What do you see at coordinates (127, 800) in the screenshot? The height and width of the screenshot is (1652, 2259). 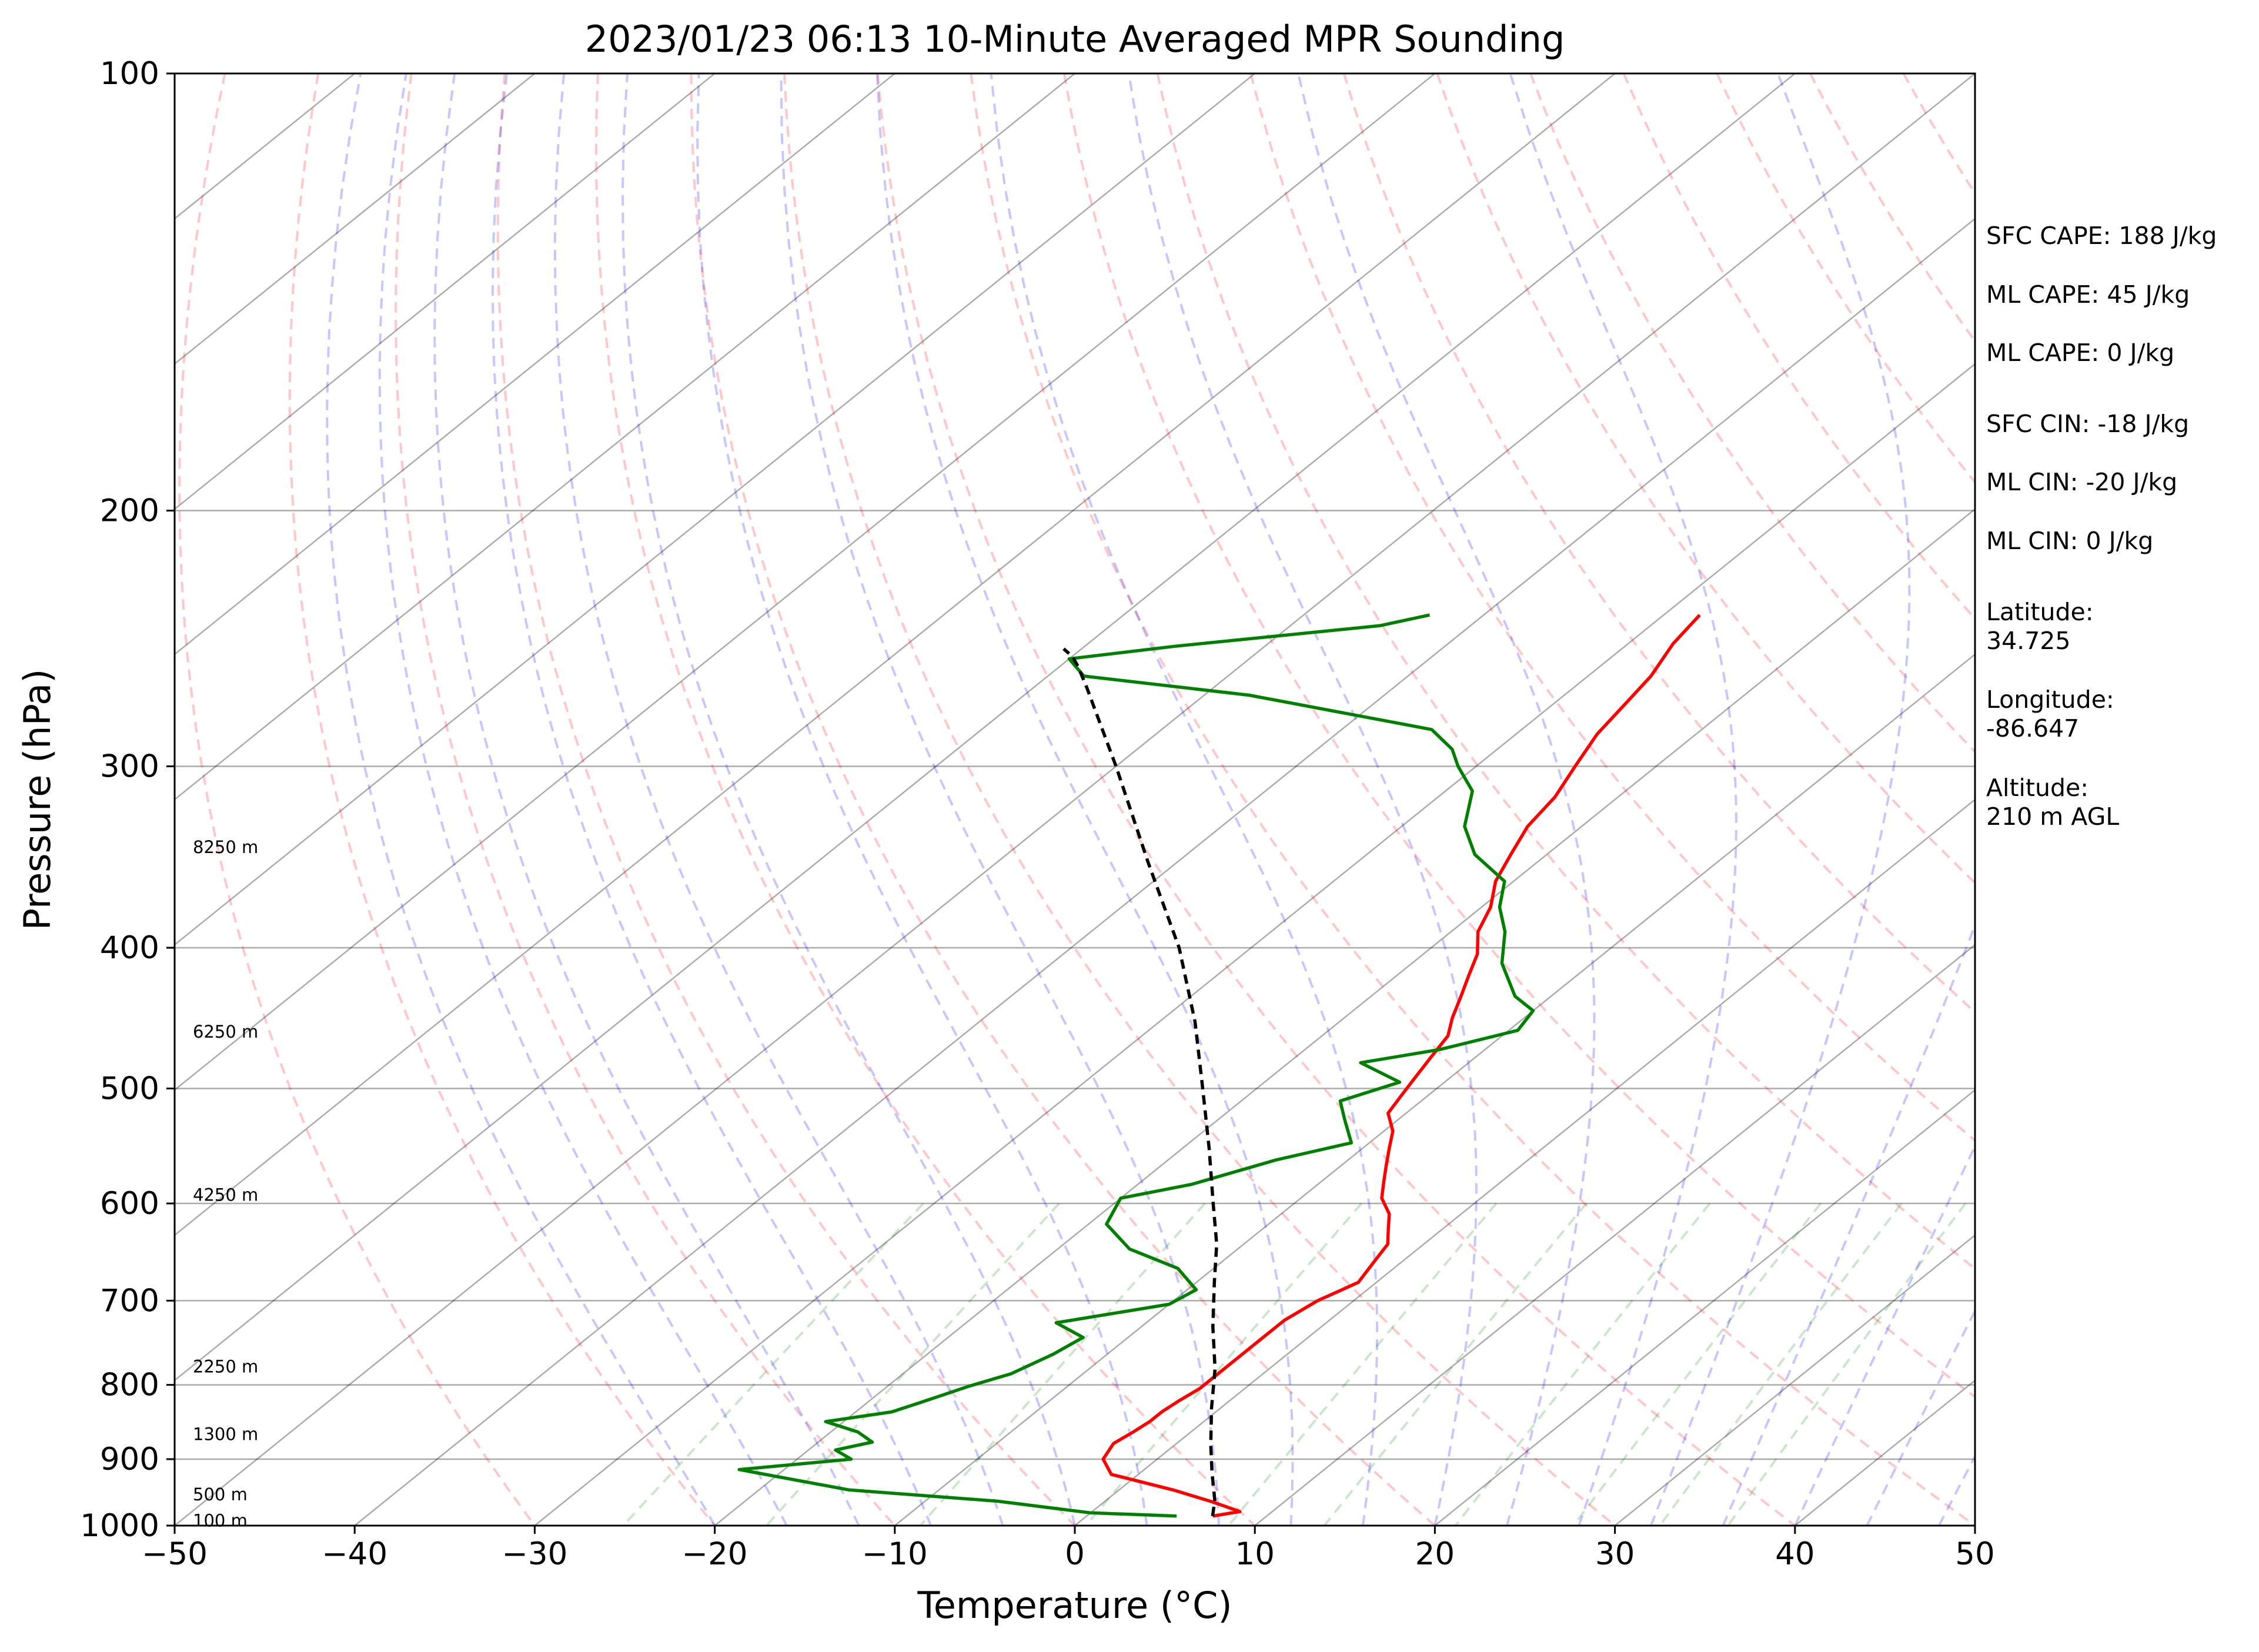 I see `y-axis-ticks: 100 200 300 400 500 600 700 800 900 1000` at bounding box center [127, 800].